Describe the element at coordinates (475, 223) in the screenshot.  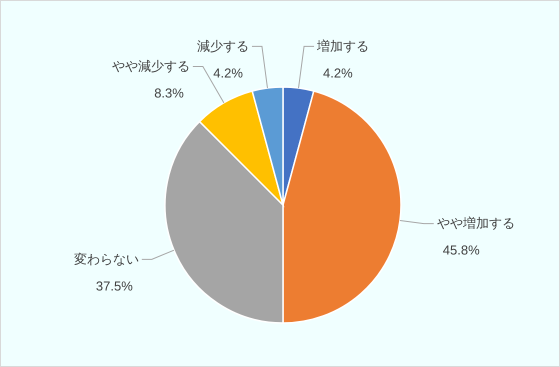
I see `slice-label: やや増加する` at that location.